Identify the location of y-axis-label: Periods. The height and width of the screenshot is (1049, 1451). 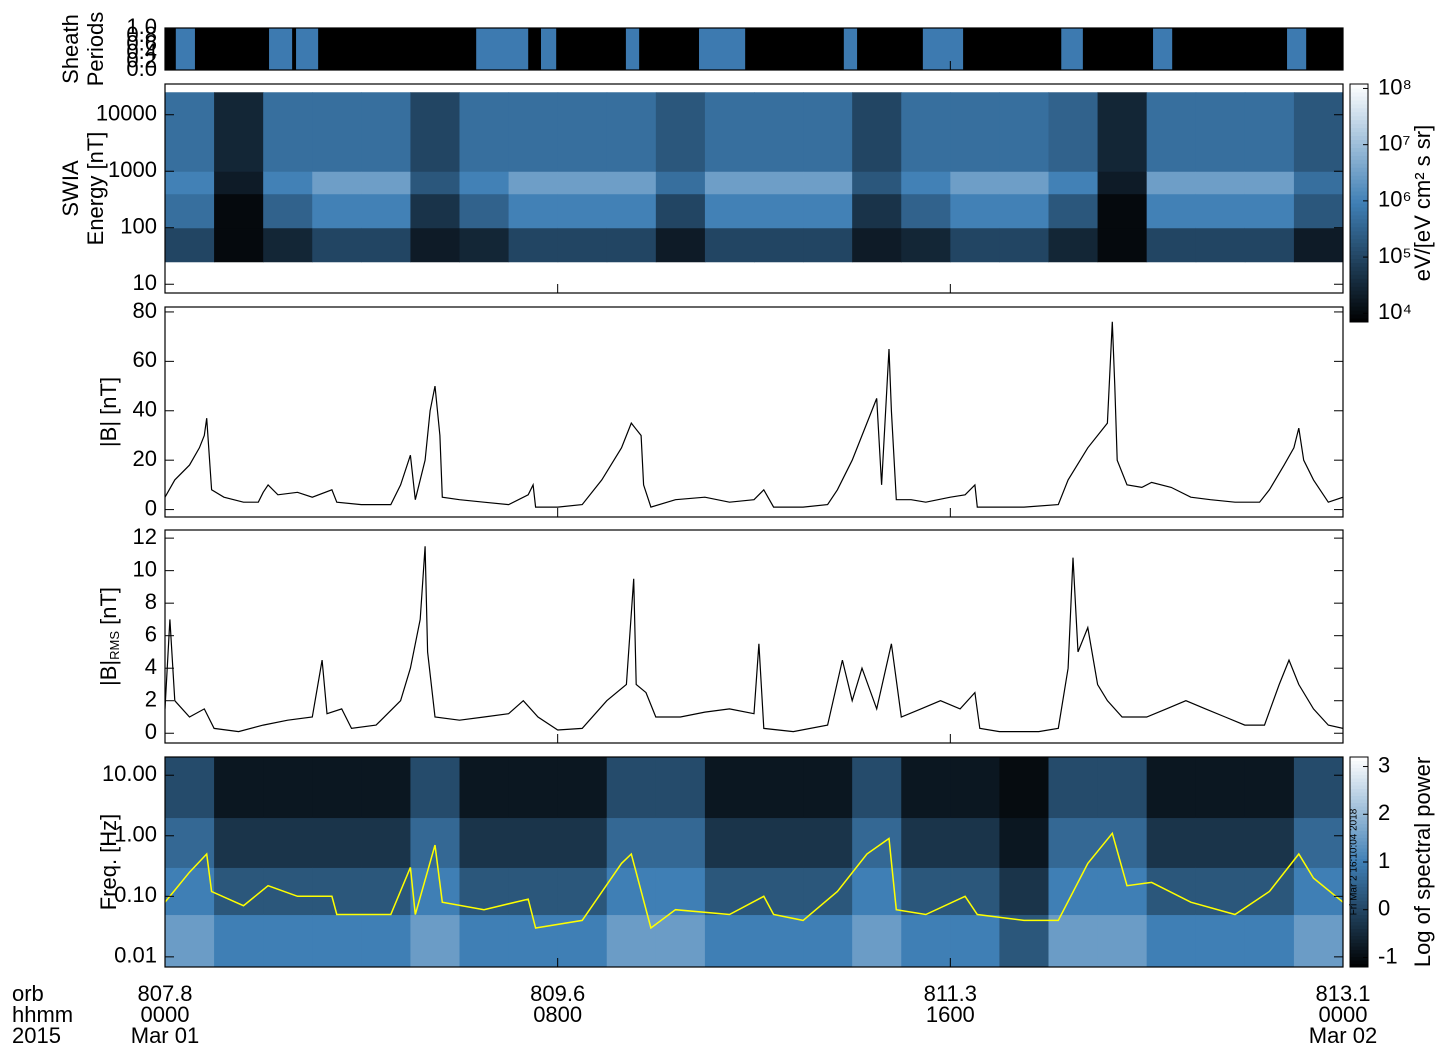
(95, 49).